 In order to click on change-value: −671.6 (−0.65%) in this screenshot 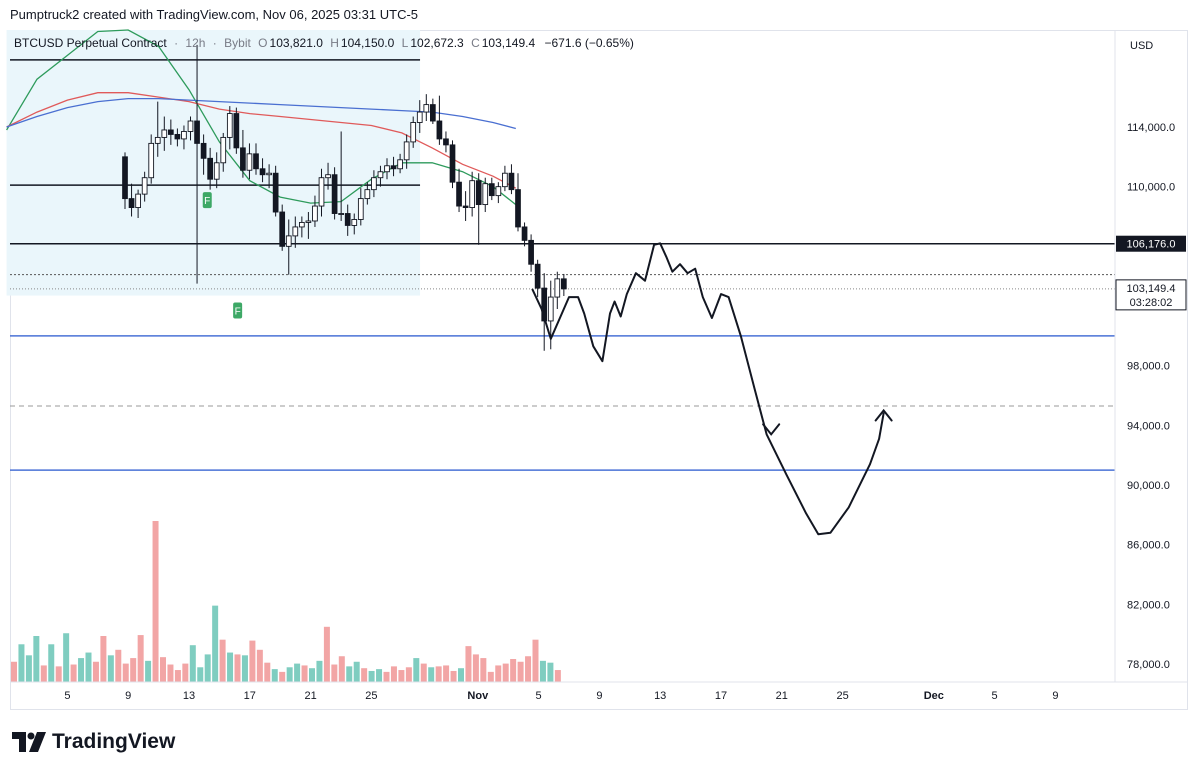, I will do `click(589, 43)`.